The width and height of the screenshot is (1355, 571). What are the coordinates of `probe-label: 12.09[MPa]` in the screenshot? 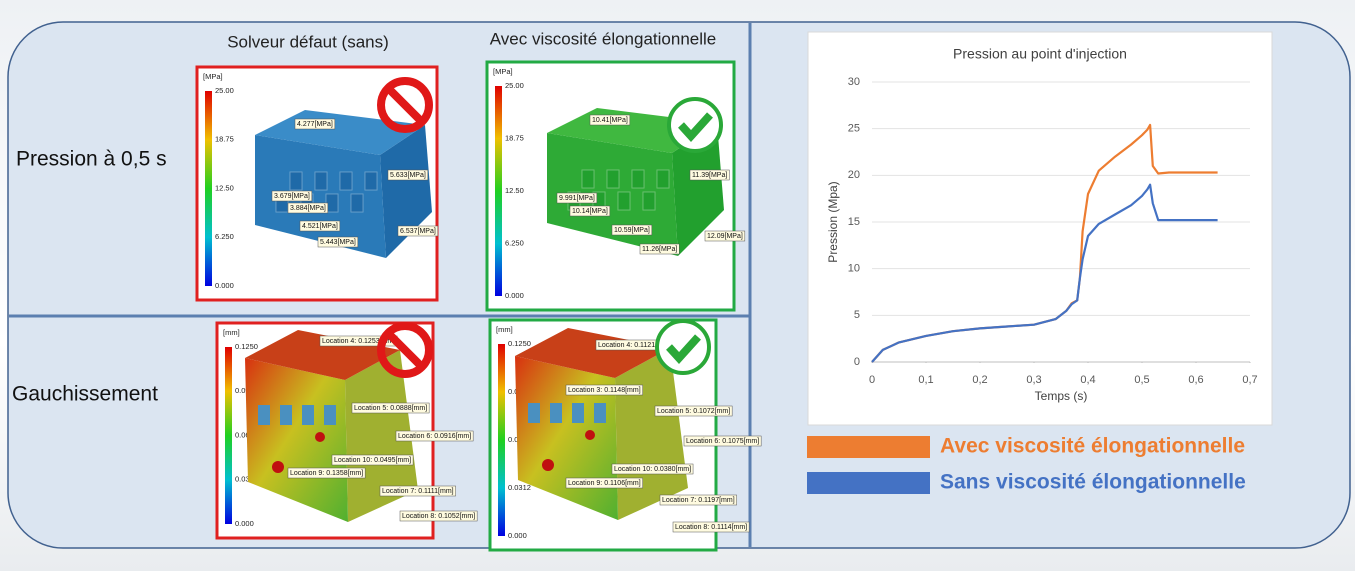 It's located at (725, 236).